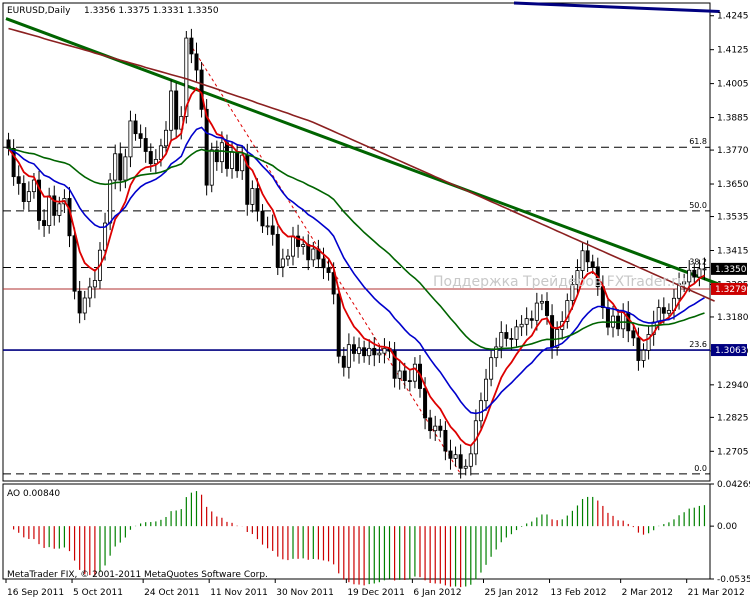  I want to click on price-box-label: 1.3350, so click(731, 270).